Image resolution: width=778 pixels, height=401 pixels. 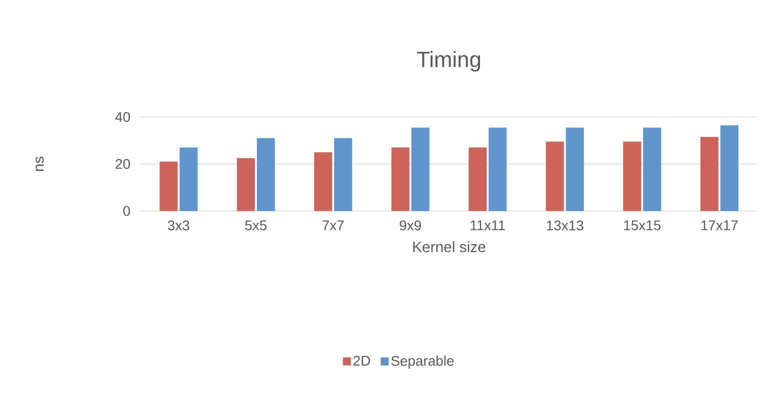 I want to click on x-tick-label: 9x9, so click(x=410, y=225).